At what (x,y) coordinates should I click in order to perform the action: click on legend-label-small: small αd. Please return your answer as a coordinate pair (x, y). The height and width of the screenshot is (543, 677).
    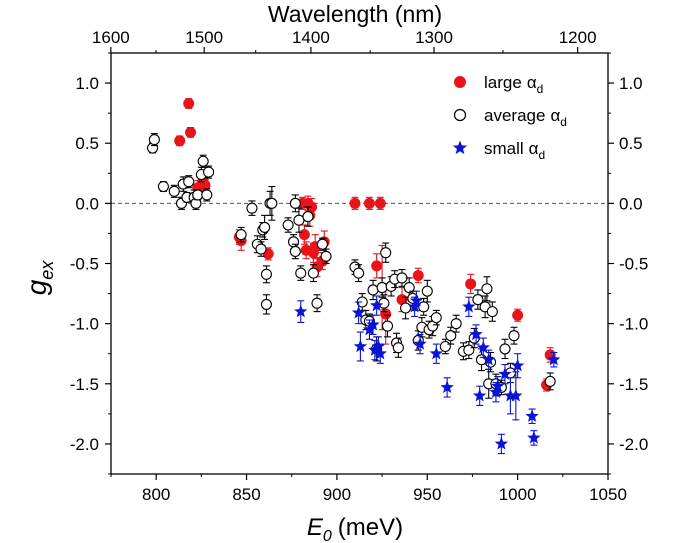
    Looking at the image, I should click on (514, 150).